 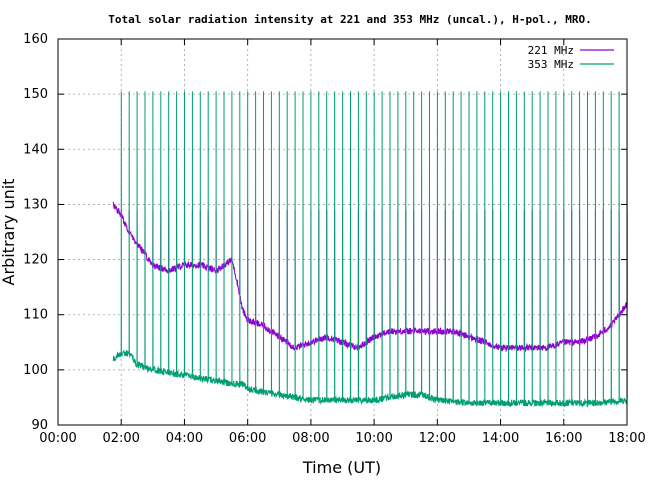 What do you see at coordinates (9, 232) in the screenshot?
I see `y-axis-label: Arbitrary unit` at bounding box center [9, 232].